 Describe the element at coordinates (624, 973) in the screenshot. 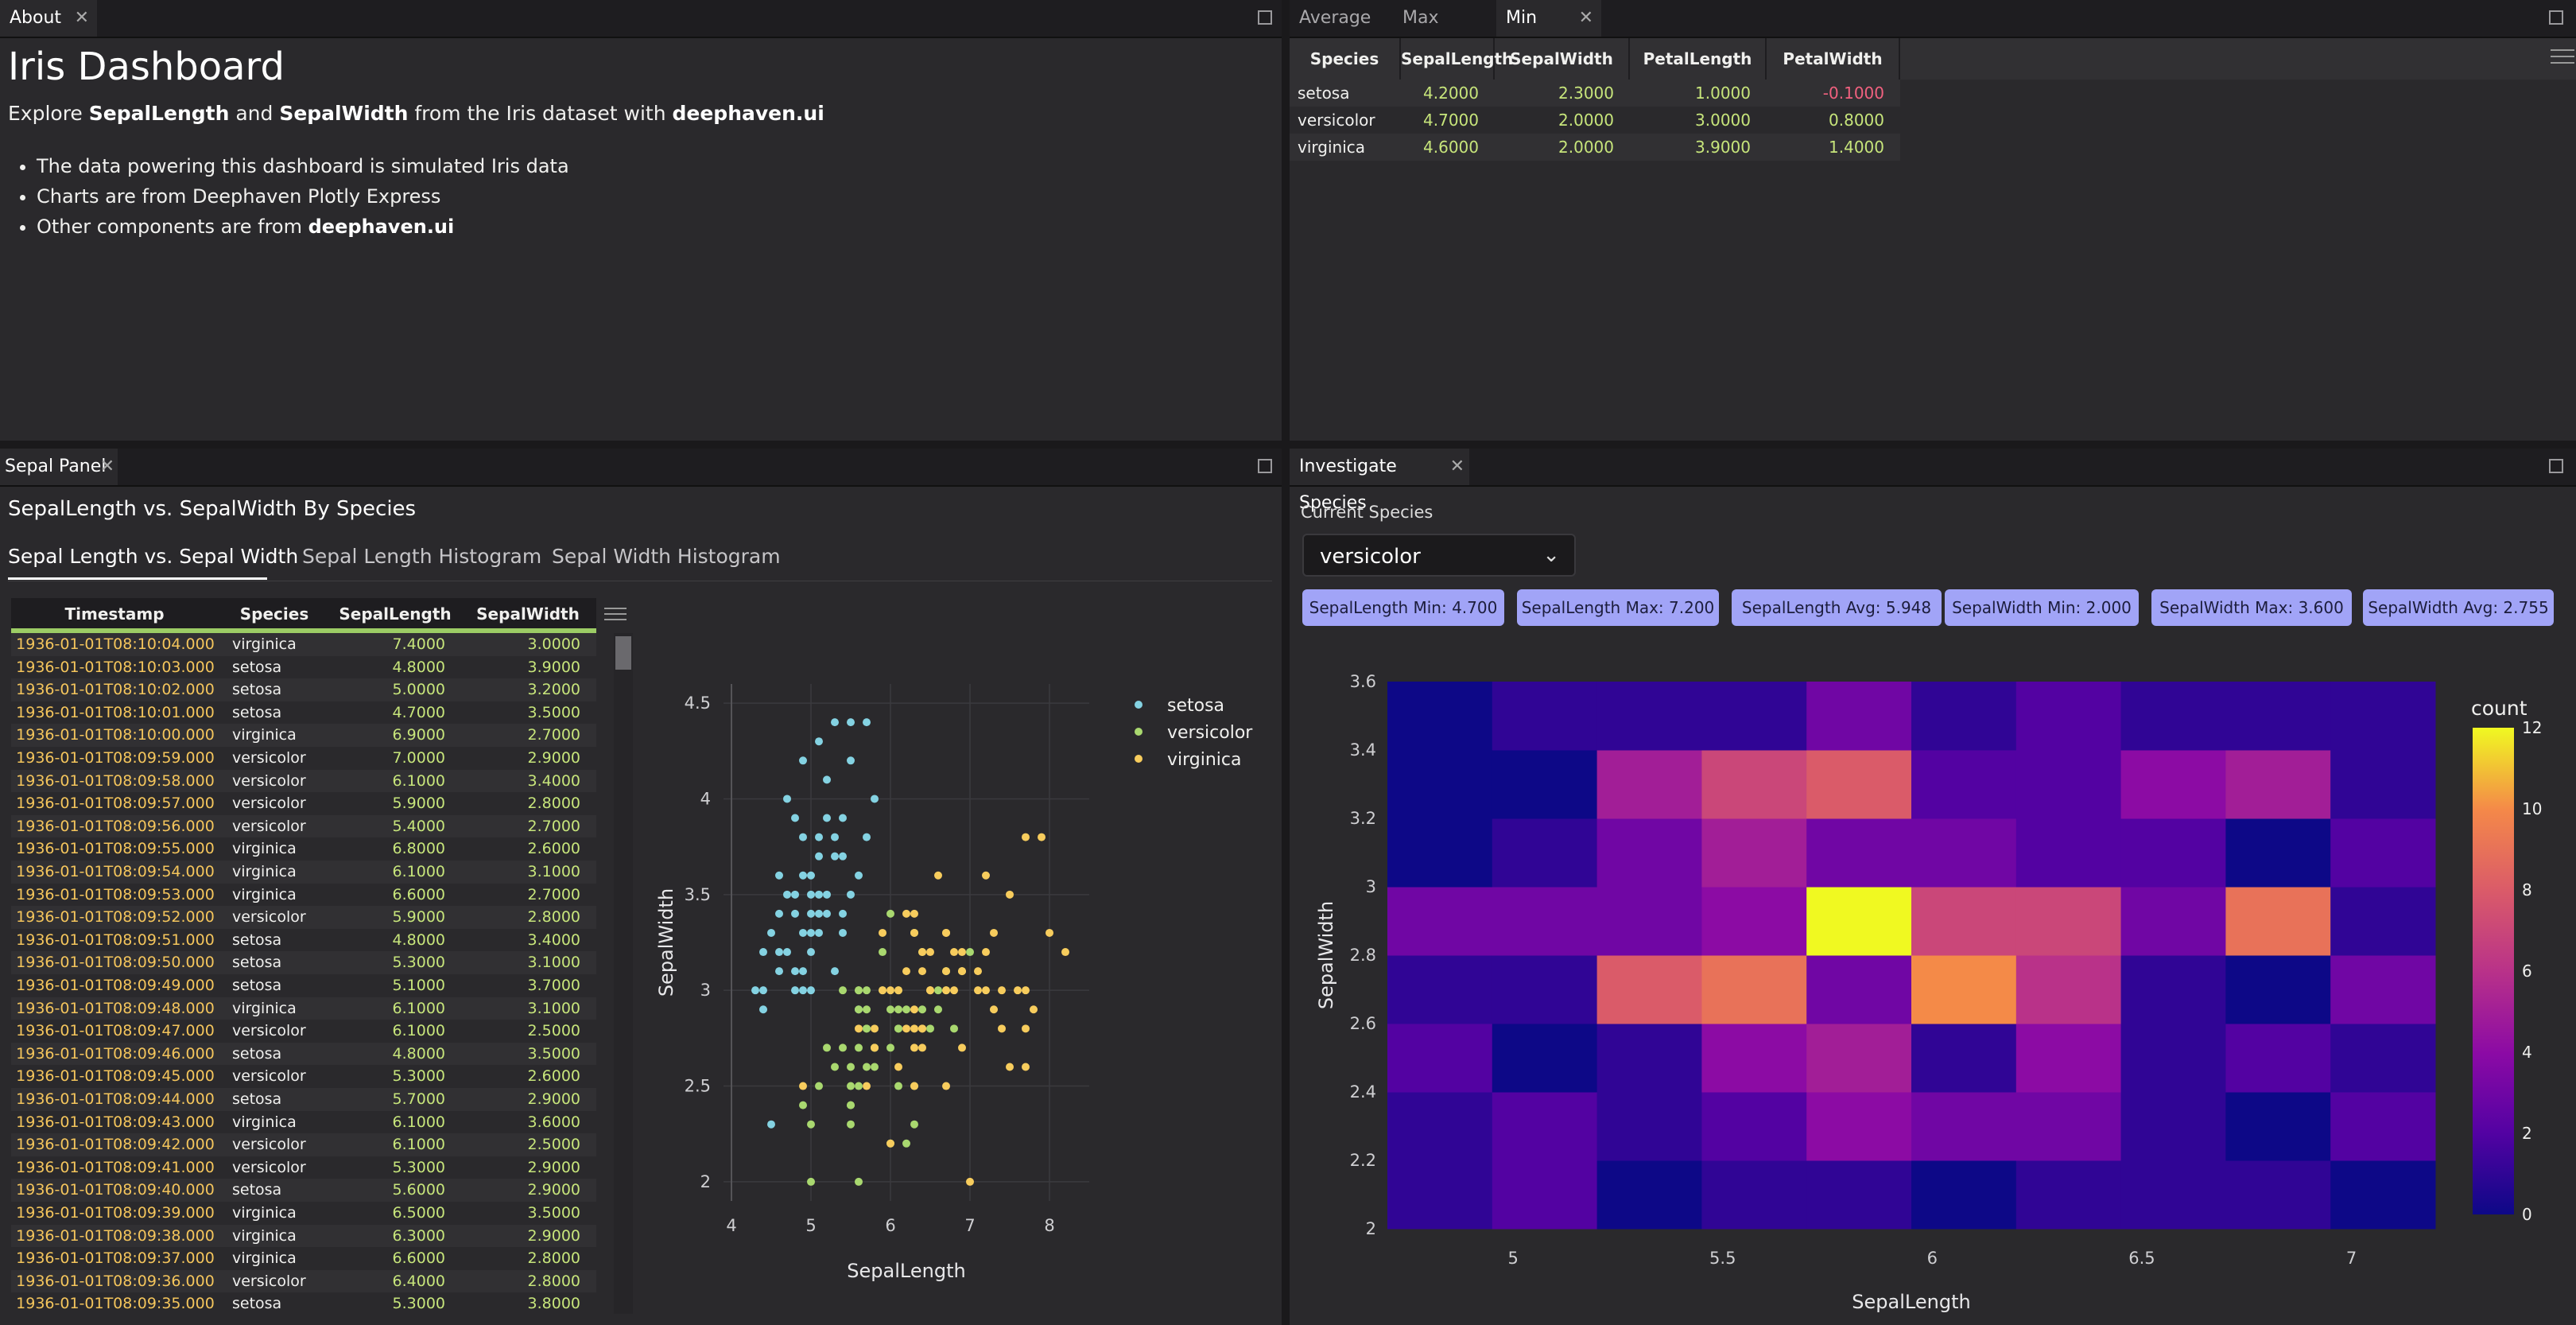

I see `grid-scrollbar` at that location.